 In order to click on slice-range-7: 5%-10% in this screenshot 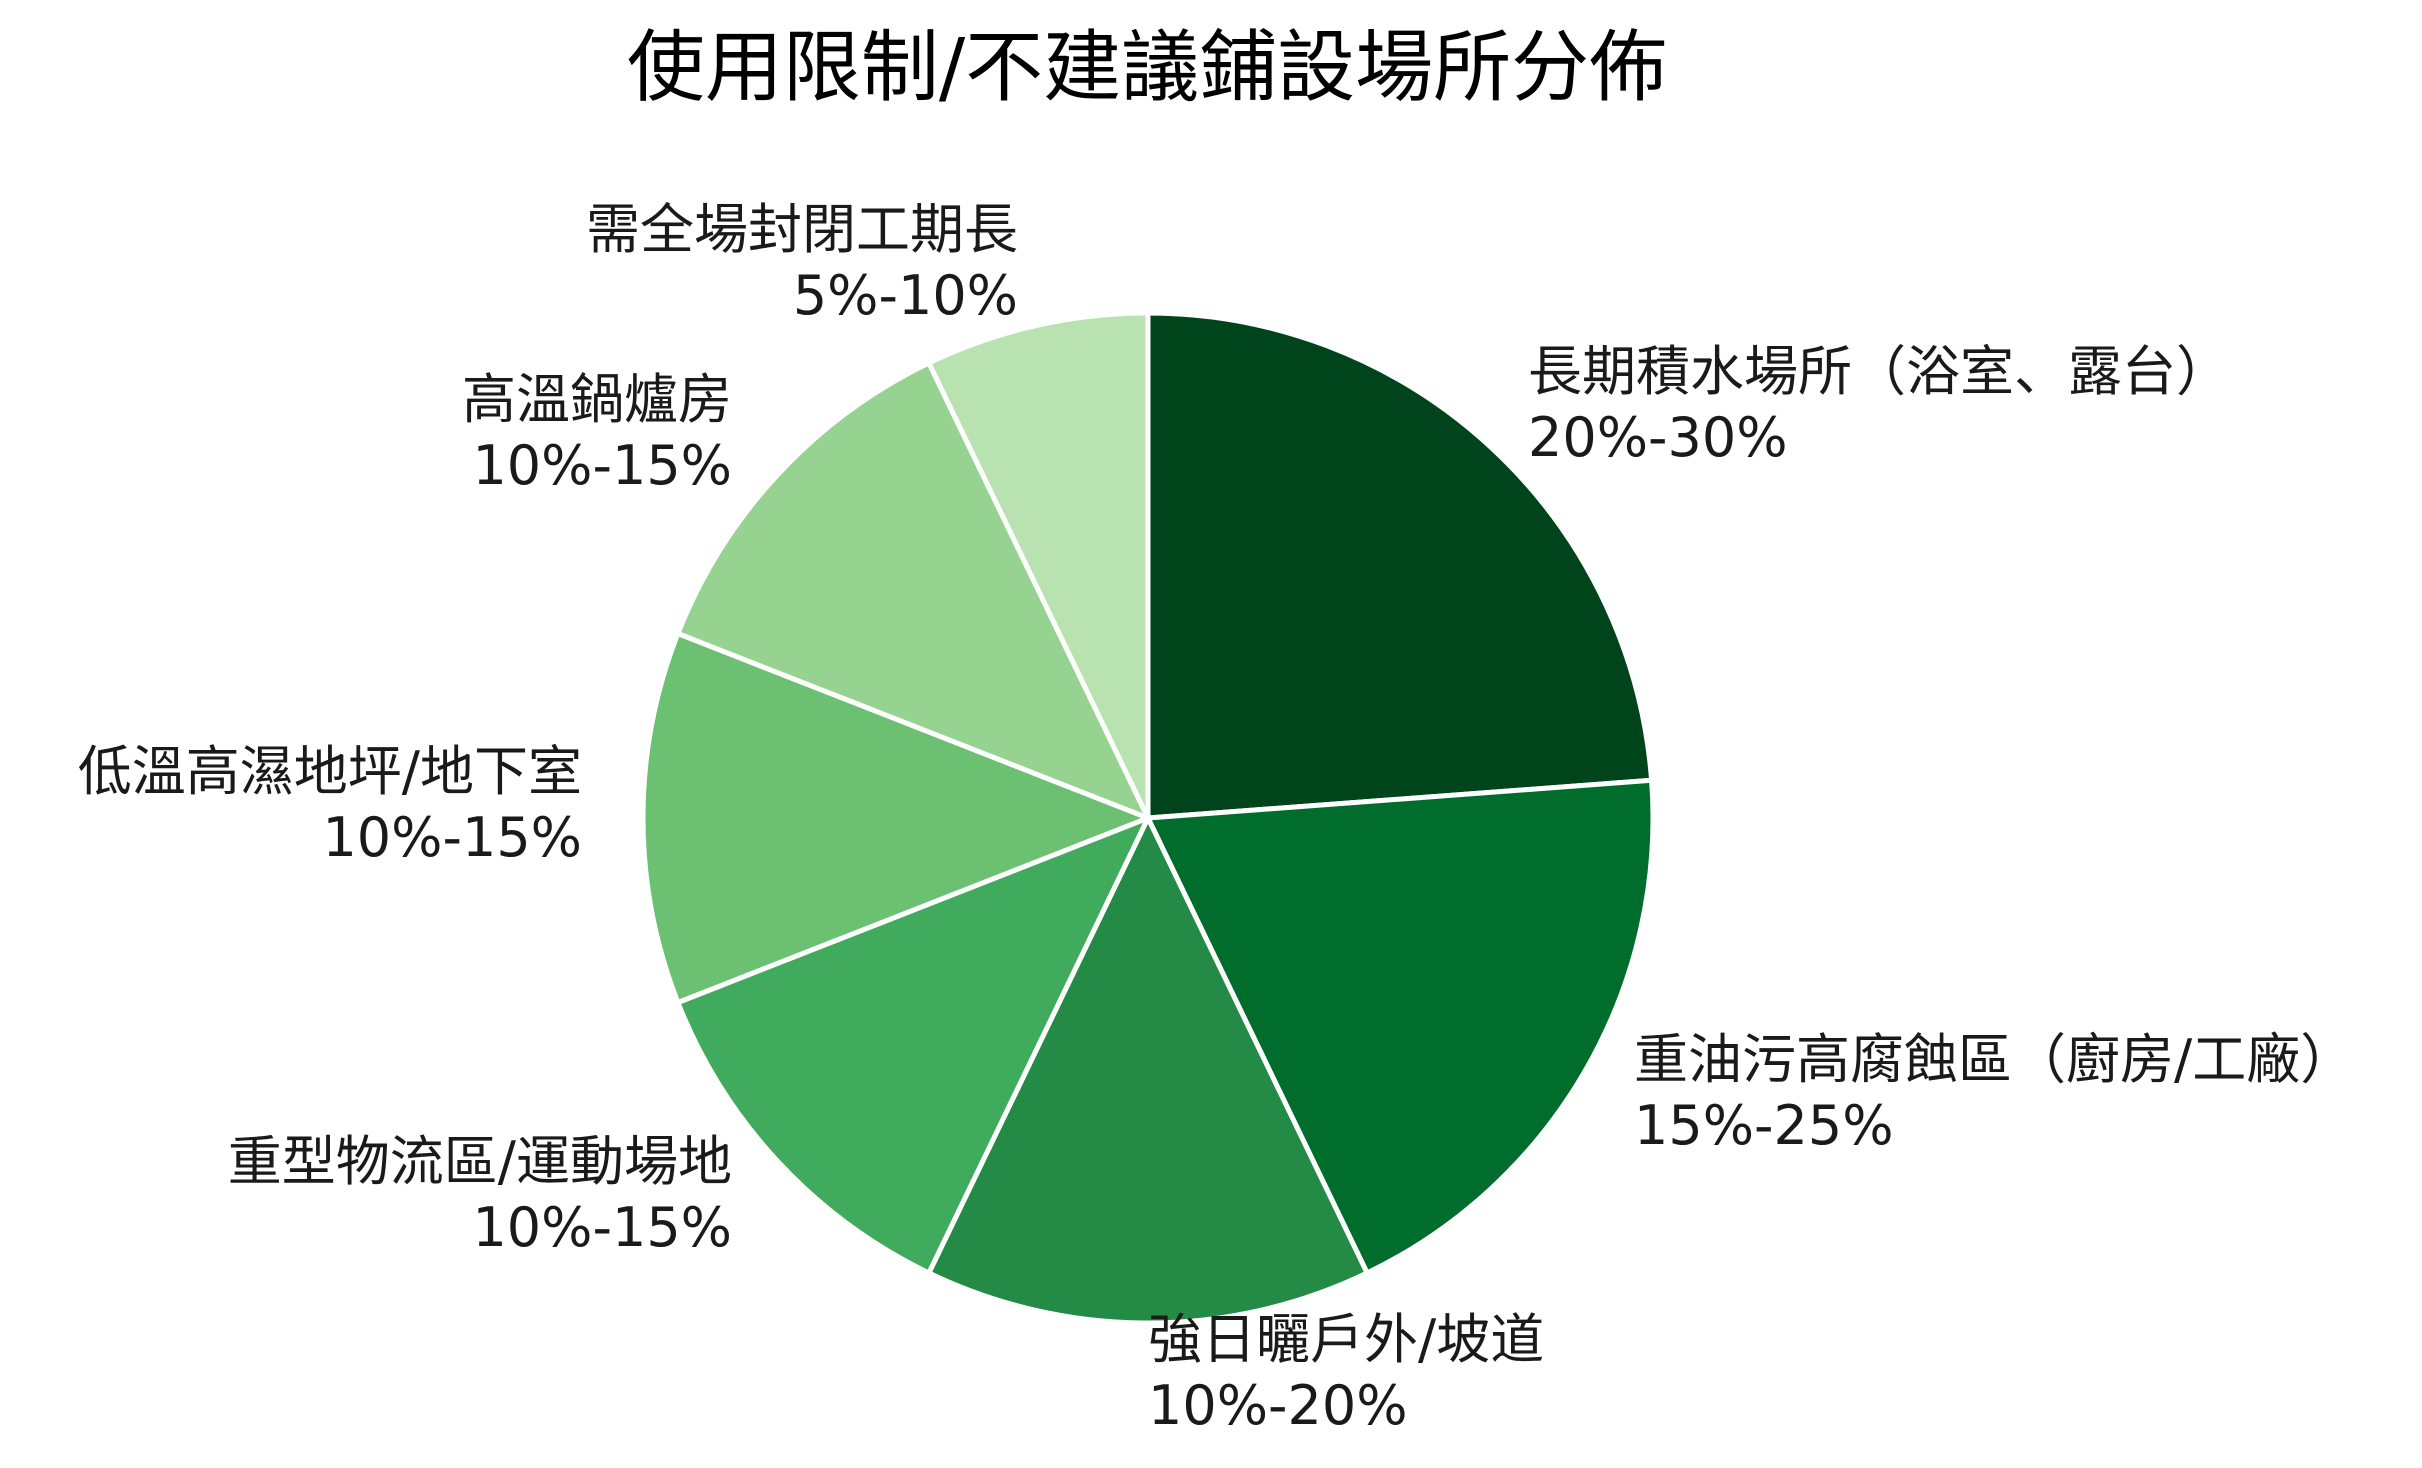, I will do `click(905, 295)`.